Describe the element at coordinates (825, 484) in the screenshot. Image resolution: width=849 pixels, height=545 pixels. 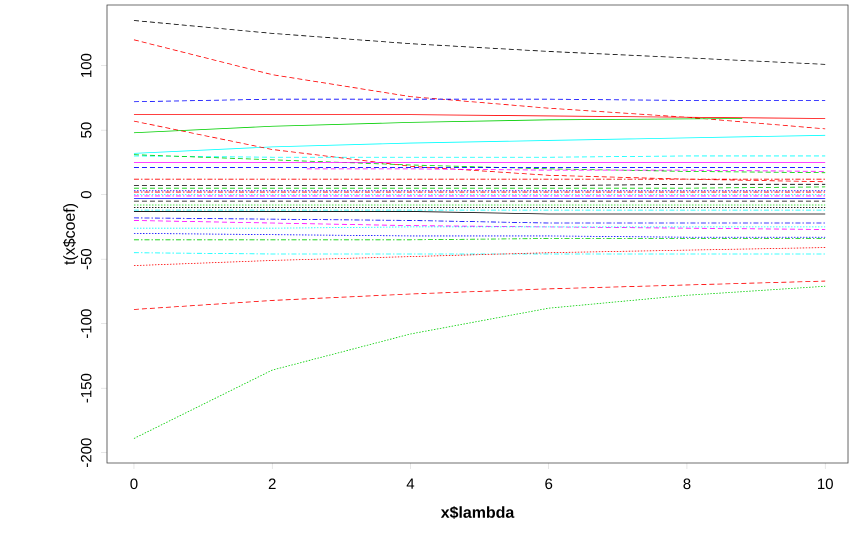
I see `x-tick-label: 10` at that location.